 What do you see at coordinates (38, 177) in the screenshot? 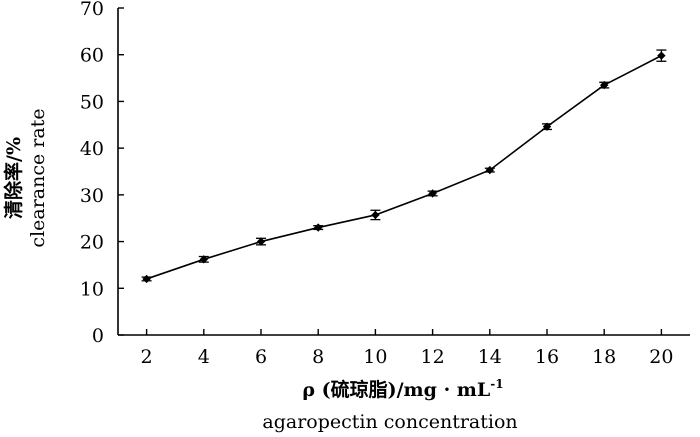
I see `y-axis-title-english: clearance rate` at bounding box center [38, 177].